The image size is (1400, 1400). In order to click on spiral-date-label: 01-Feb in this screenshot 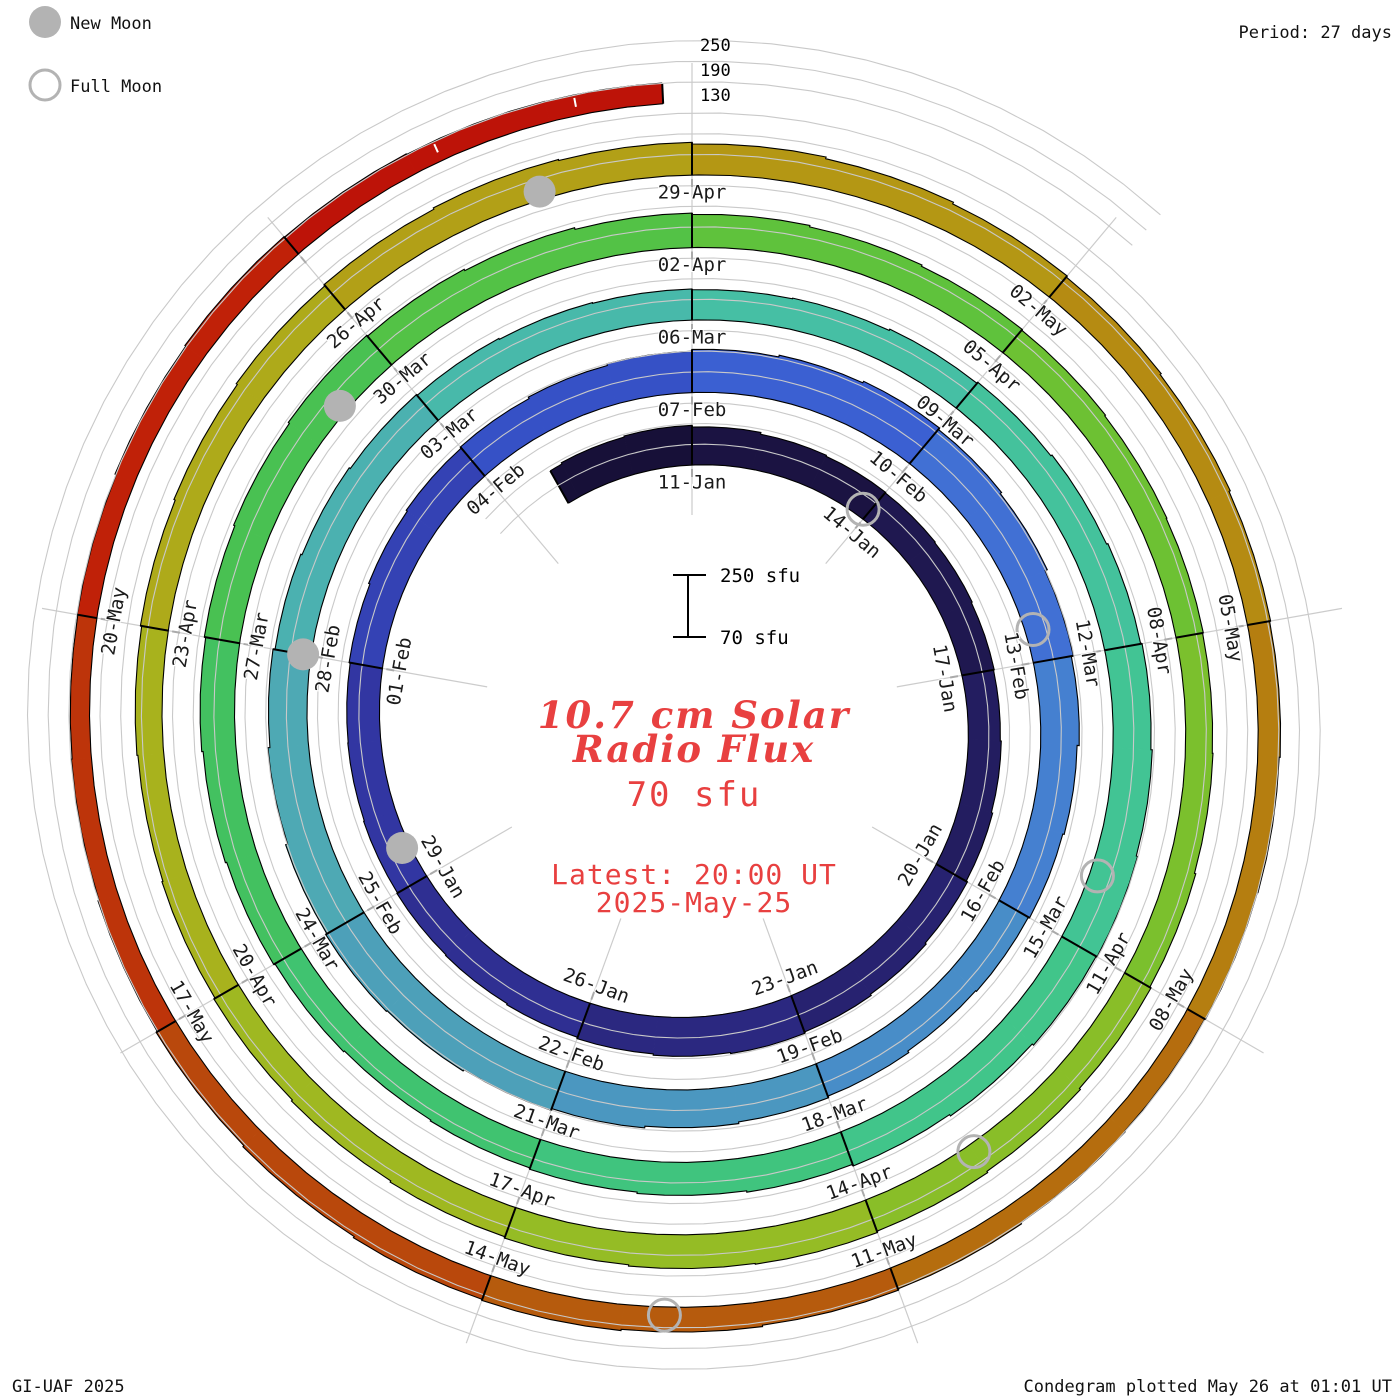, I will do `click(400, 671)`.